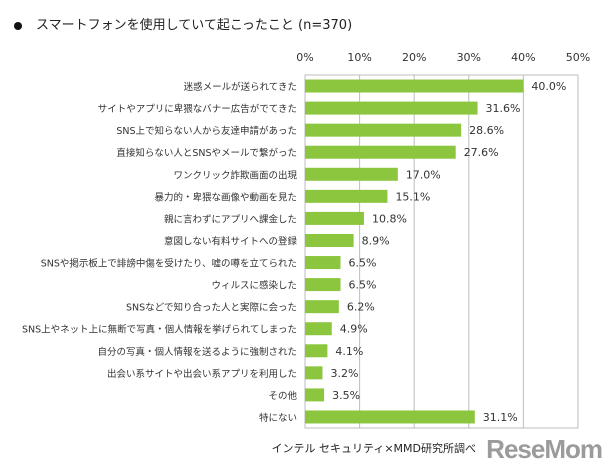 The width and height of the screenshot is (612, 470). What do you see at coordinates (548, 86) in the screenshot?
I see `data-label: 40.0%` at bounding box center [548, 86].